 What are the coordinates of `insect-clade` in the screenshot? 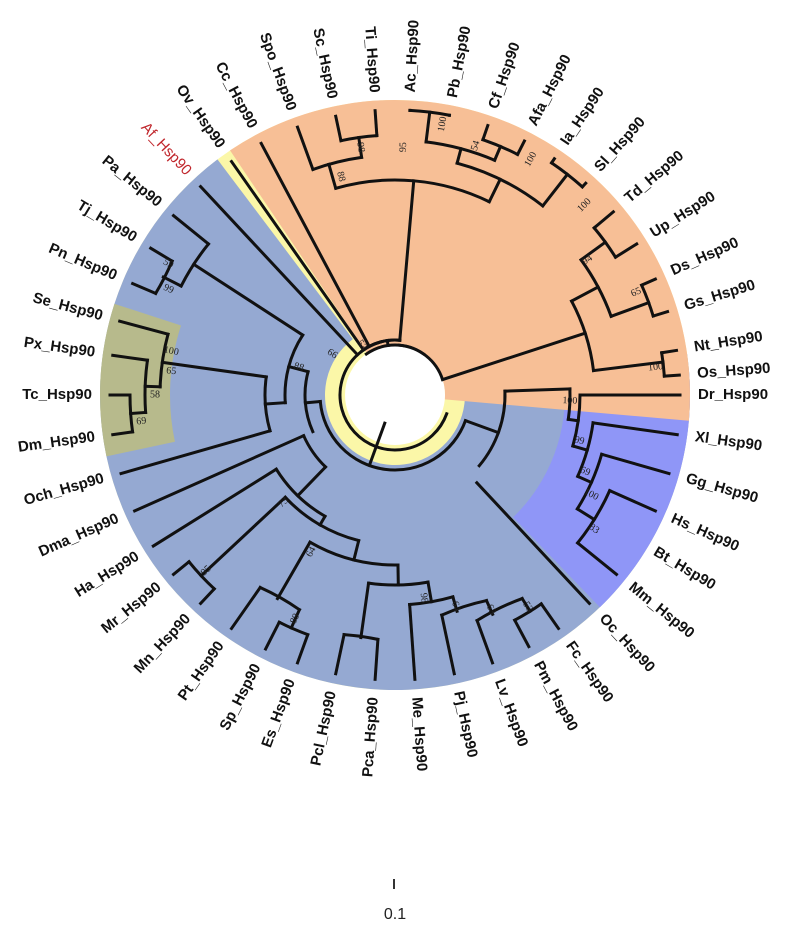 It's located at (140, 380).